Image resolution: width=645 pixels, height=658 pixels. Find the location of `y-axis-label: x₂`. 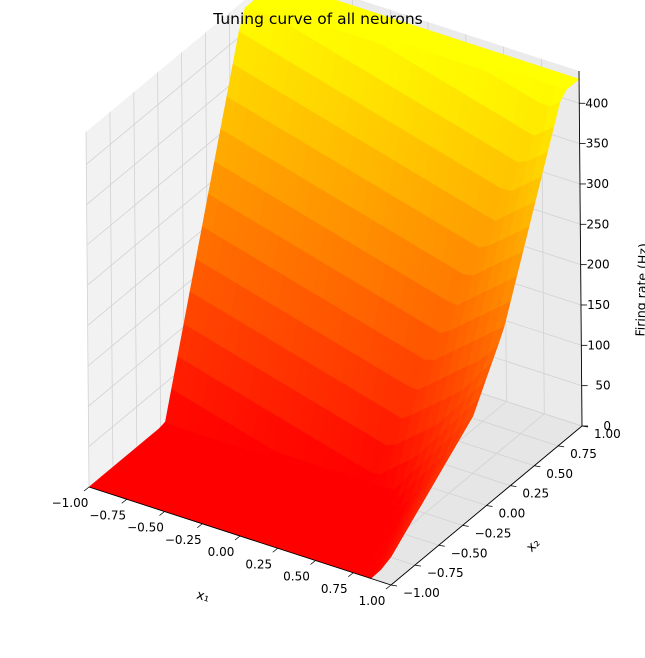

y-axis-label: x₂ is located at coordinates (534, 546).